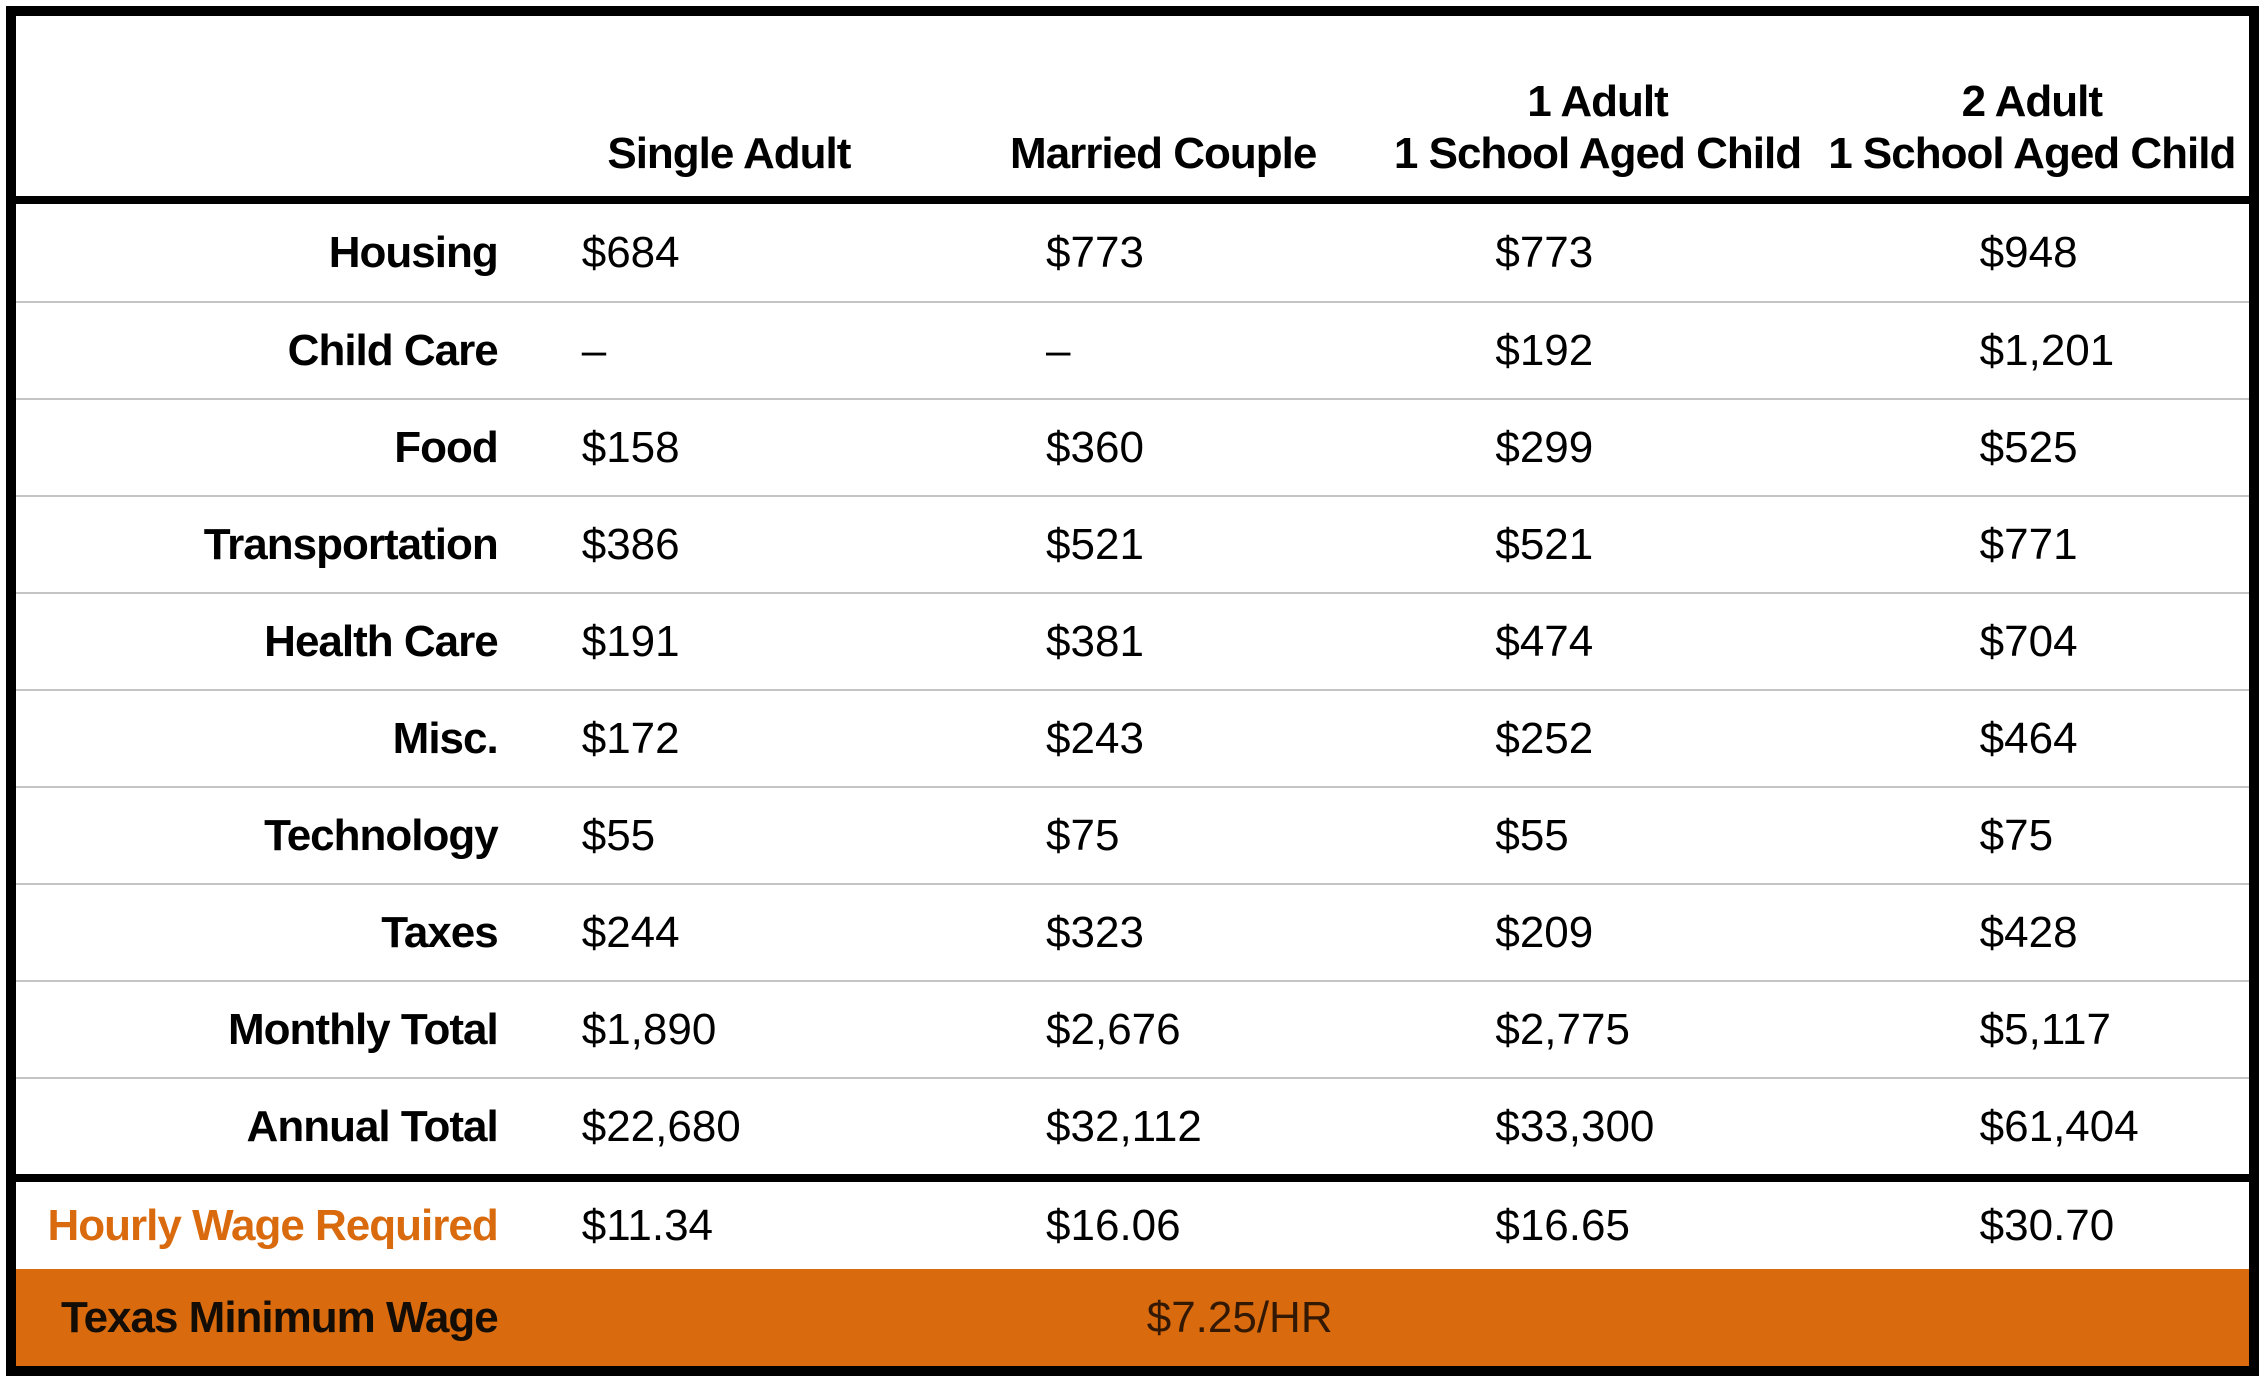 Image resolution: width=2265 pixels, height=1382 pixels. Describe the element at coordinates (372, 1126) in the screenshot. I see `row-label: Annual Total` at that location.